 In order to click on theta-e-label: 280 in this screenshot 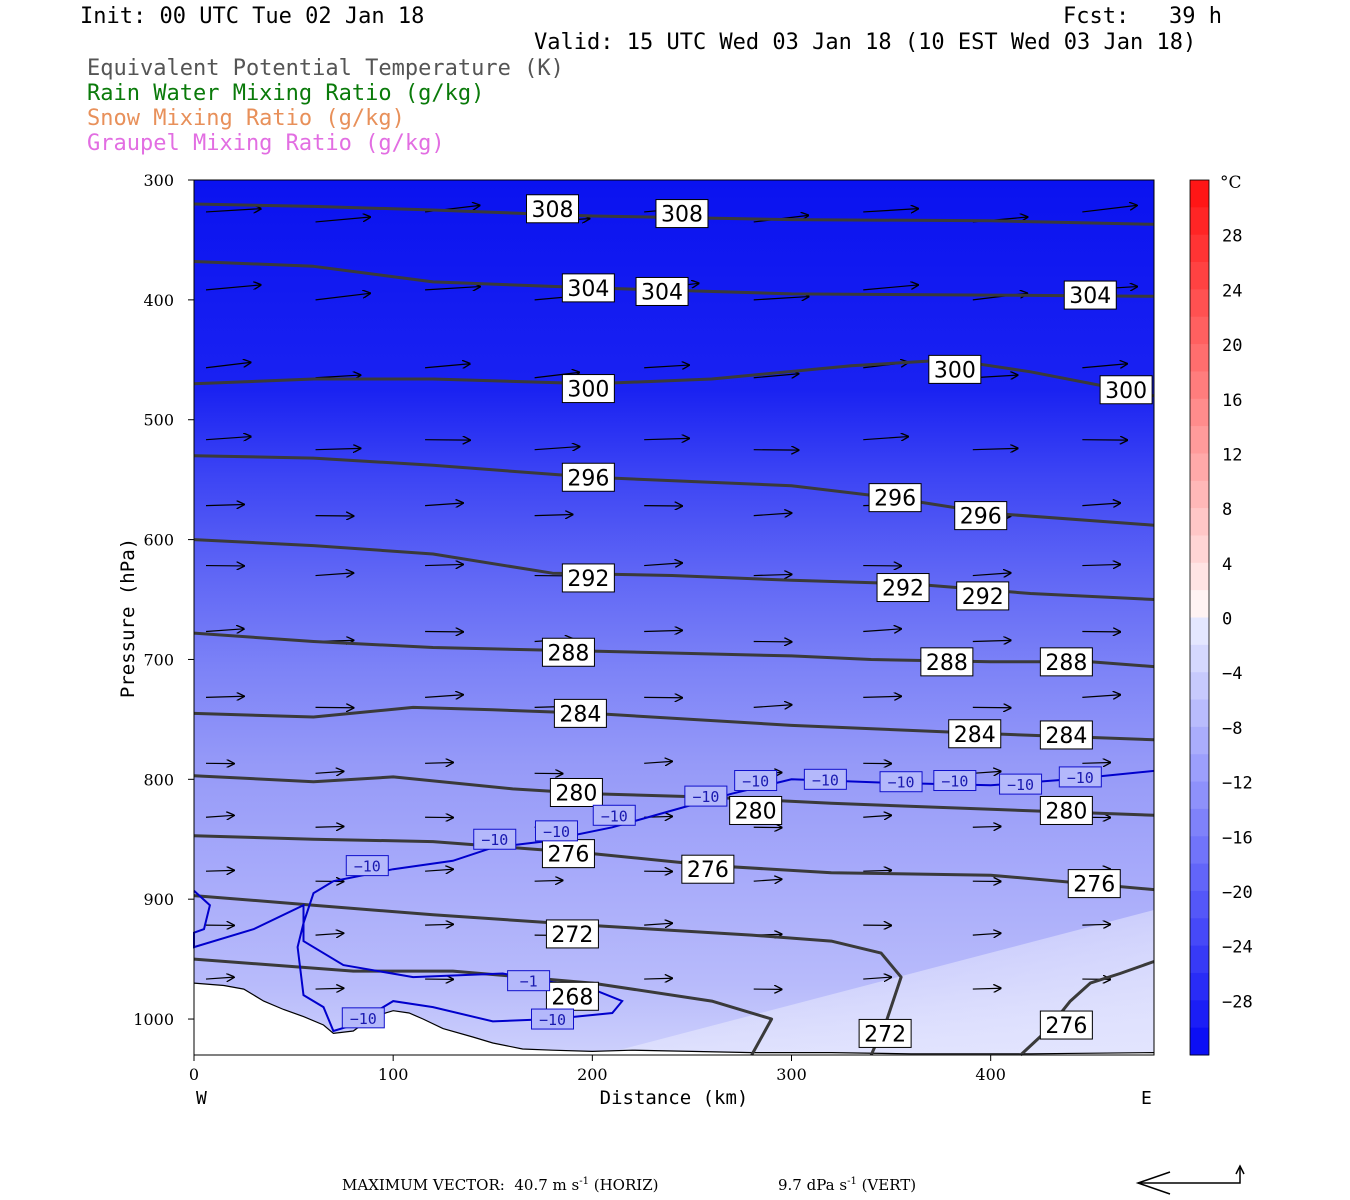, I will do `click(1066, 811)`.